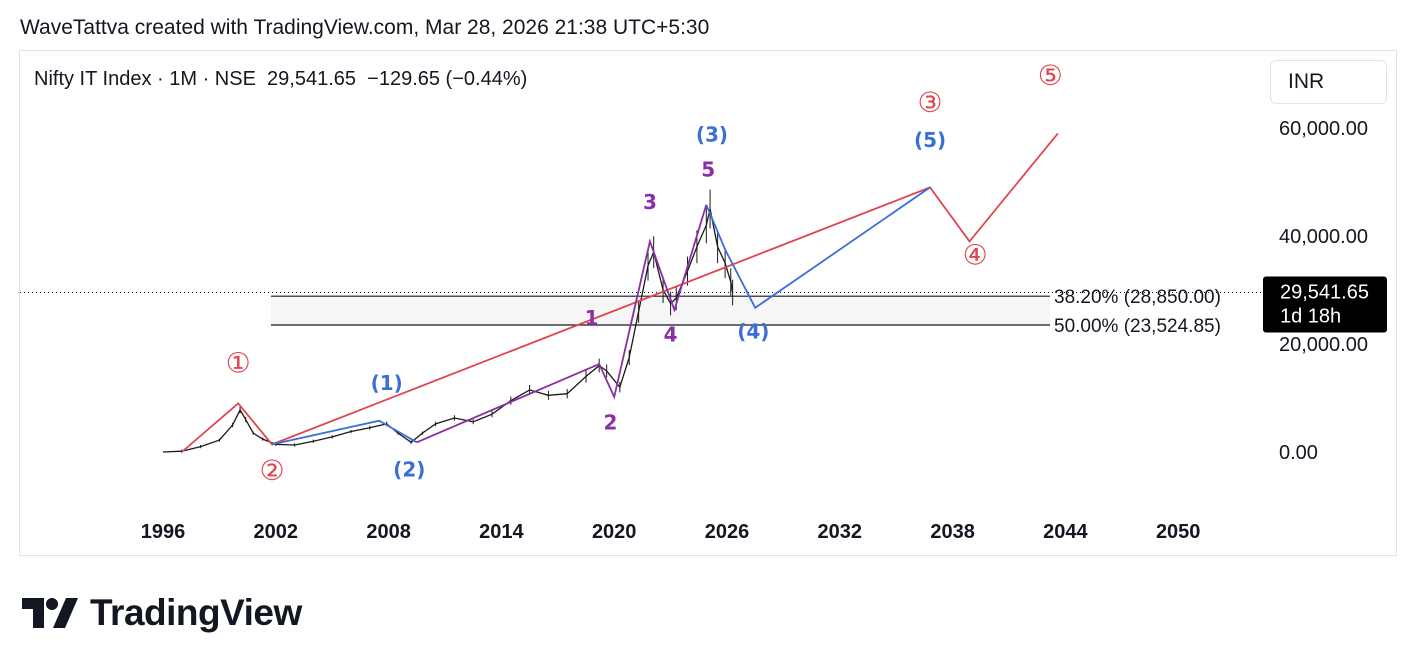 This screenshot has height=670, width=1416. Describe the element at coordinates (344, 432) in the screenshot. I see `wave-line-blue` at that location.